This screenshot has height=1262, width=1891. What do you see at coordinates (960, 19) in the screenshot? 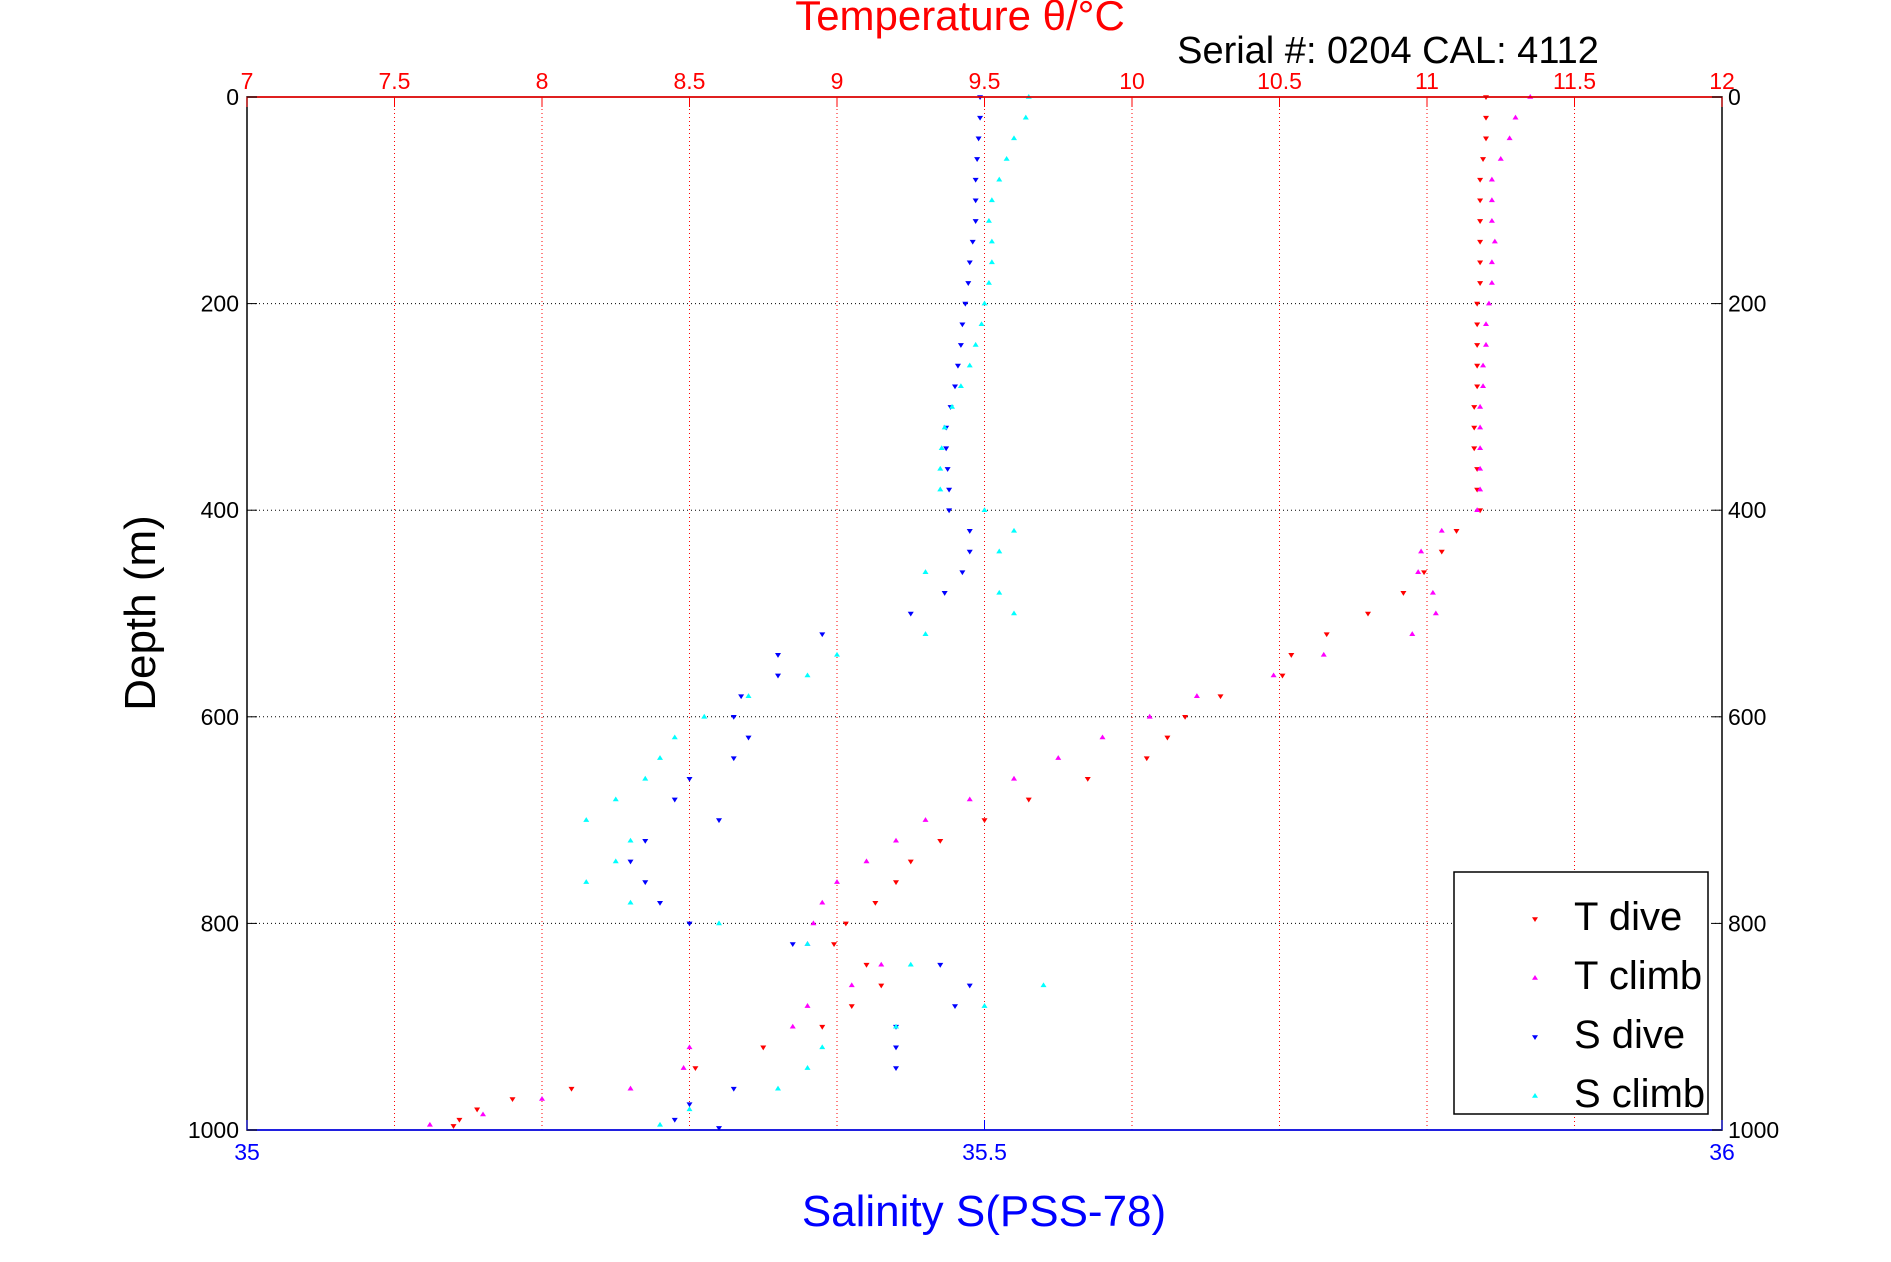
I see `chart-title: Temperature θ/°C` at bounding box center [960, 19].